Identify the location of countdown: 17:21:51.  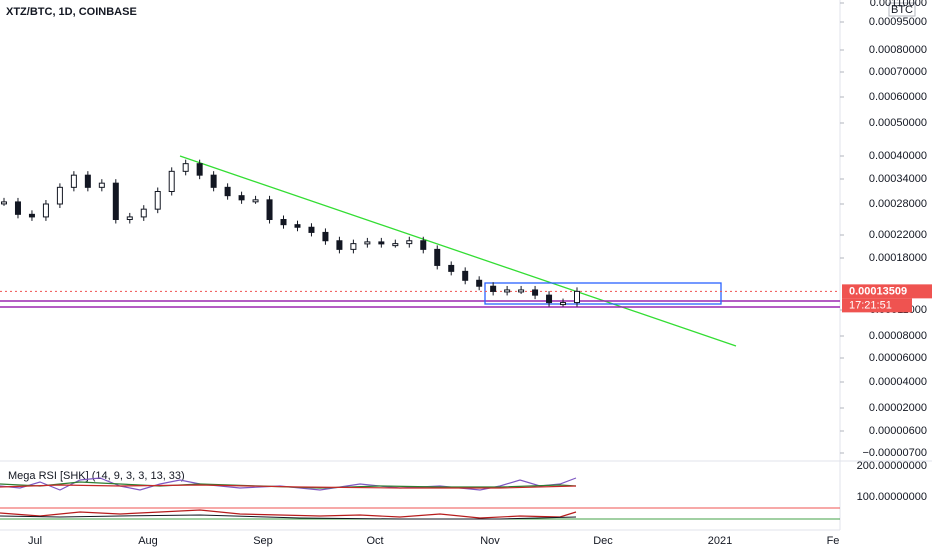
(870, 305).